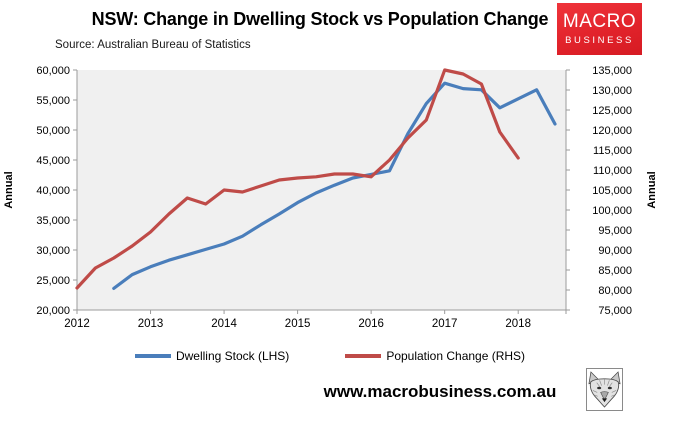  Describe the element at coordinates (599, 21) in the screenshot. I see `logo-text-macro: MACRO` at that location.